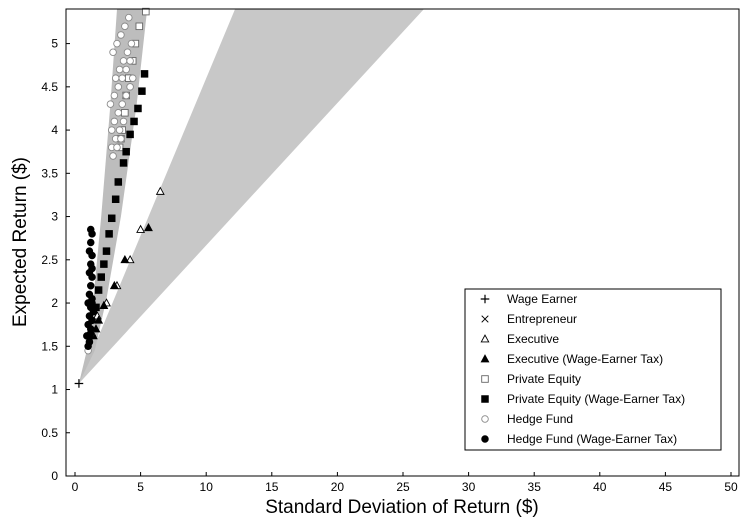 This screenshot has height=521, width=741. I want to click on y-tick-label: 0.5, so click(49, 433).